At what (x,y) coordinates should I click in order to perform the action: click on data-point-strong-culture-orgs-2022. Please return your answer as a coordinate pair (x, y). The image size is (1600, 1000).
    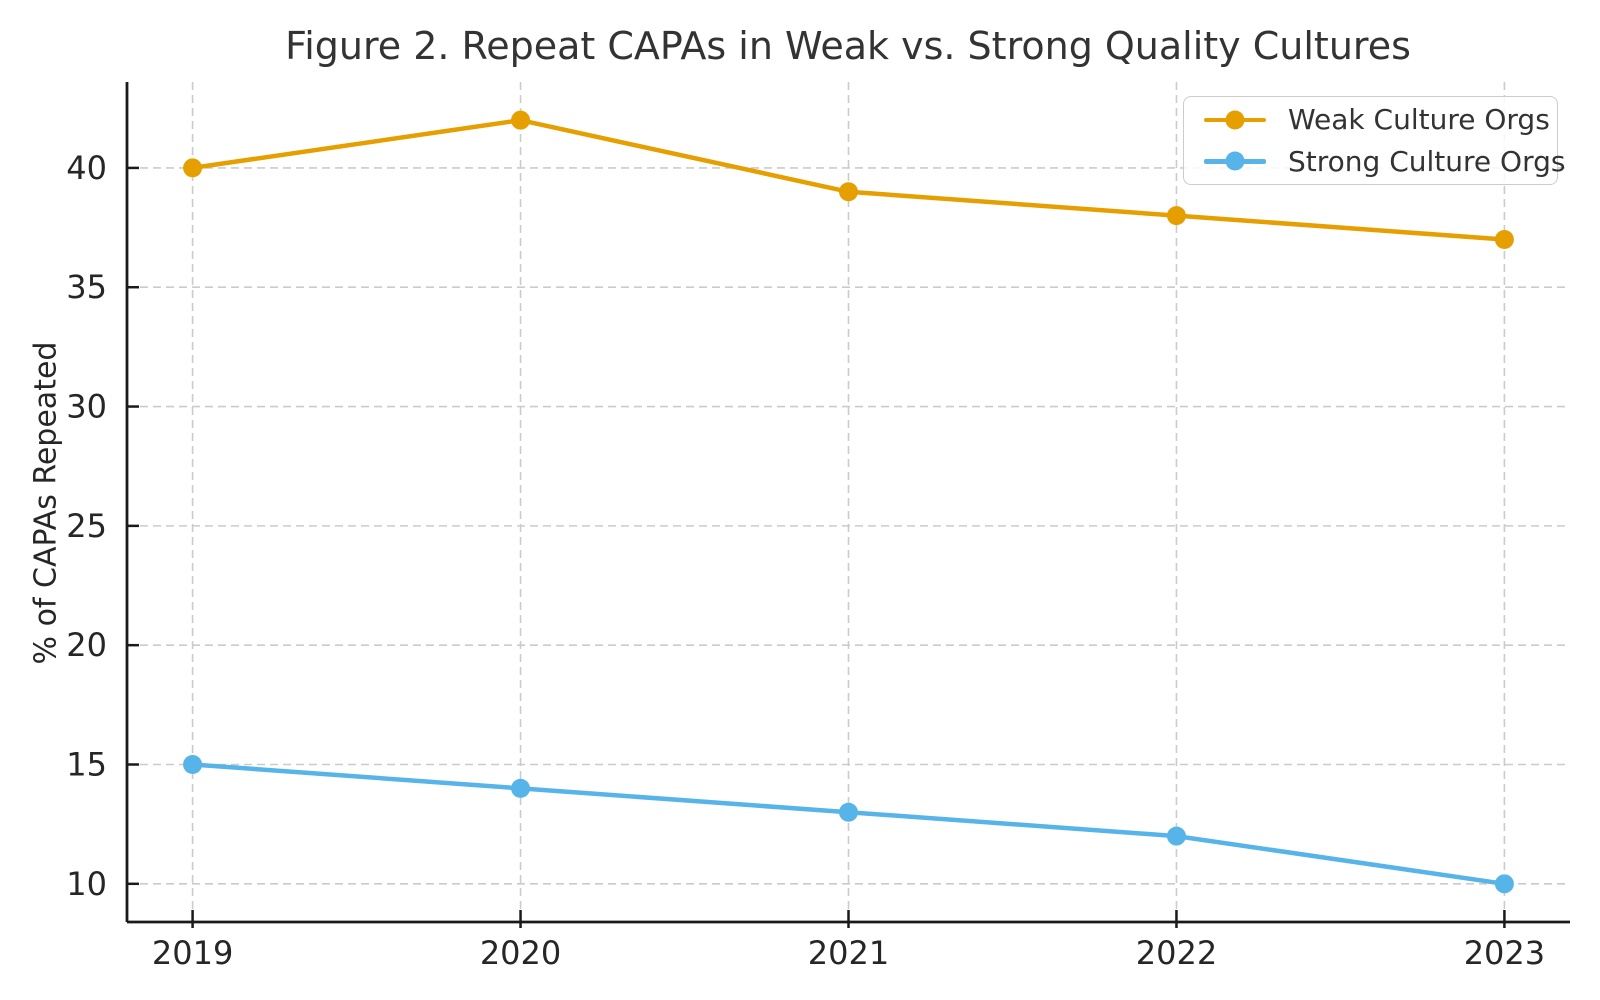
    Looking at the image, I should click on (1176, 836).